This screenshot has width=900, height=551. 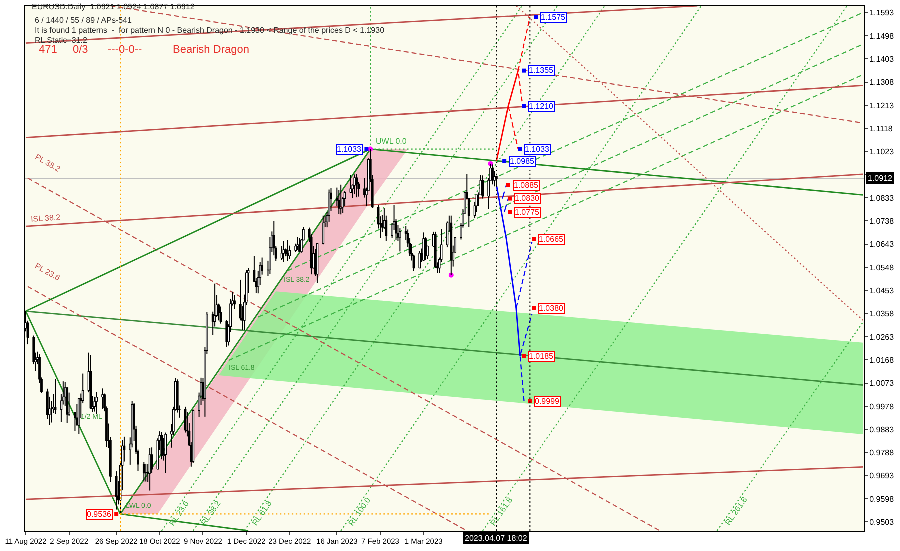 I want to click on data-label: 1.0985, so click(x=523, y=161).